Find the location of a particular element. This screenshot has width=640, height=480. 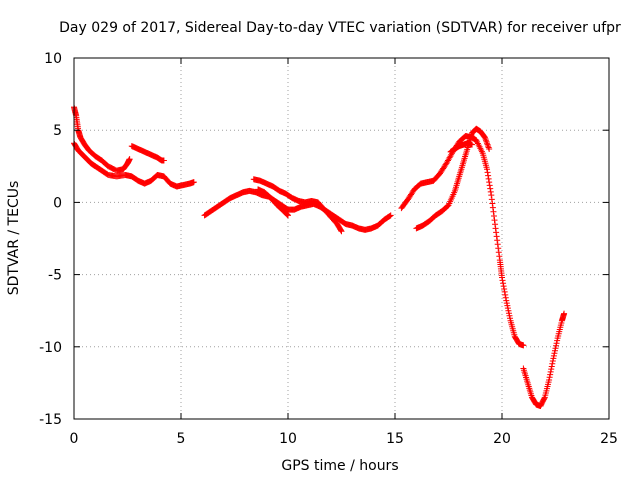

x-tick-label: 10 is located at coordinates (288, 439).